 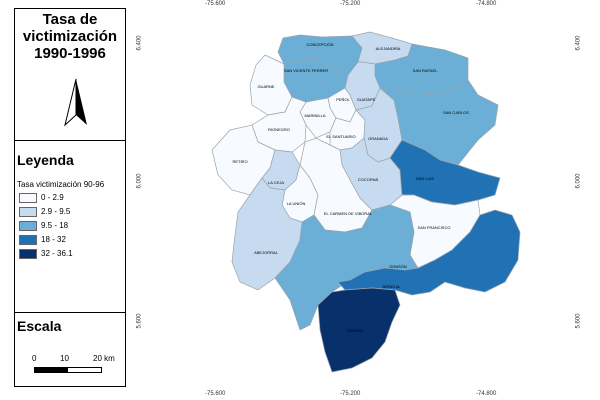 I want to click on coord-top-3: -74.800, so click(x=486, y=4).